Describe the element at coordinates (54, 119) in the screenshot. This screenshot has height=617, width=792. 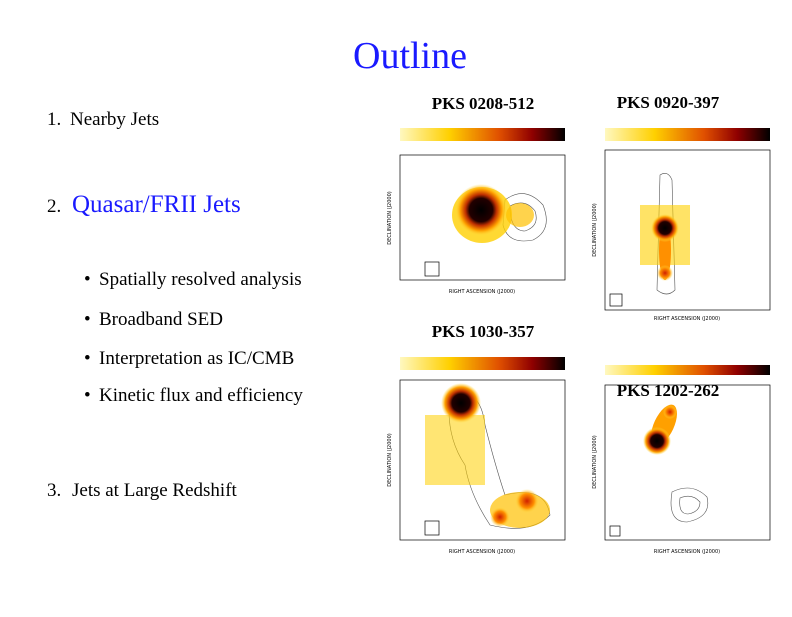
I see `item-number: 1.` at that location.